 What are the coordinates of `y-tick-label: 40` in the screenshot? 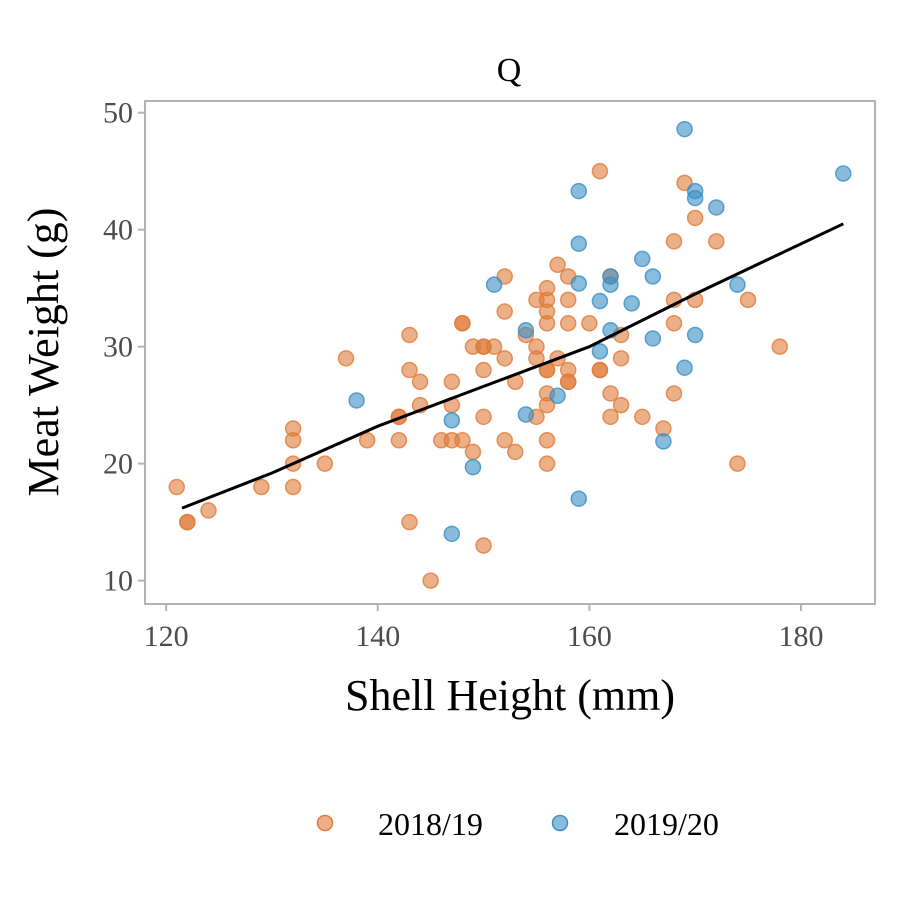 It's located at (118, 230).